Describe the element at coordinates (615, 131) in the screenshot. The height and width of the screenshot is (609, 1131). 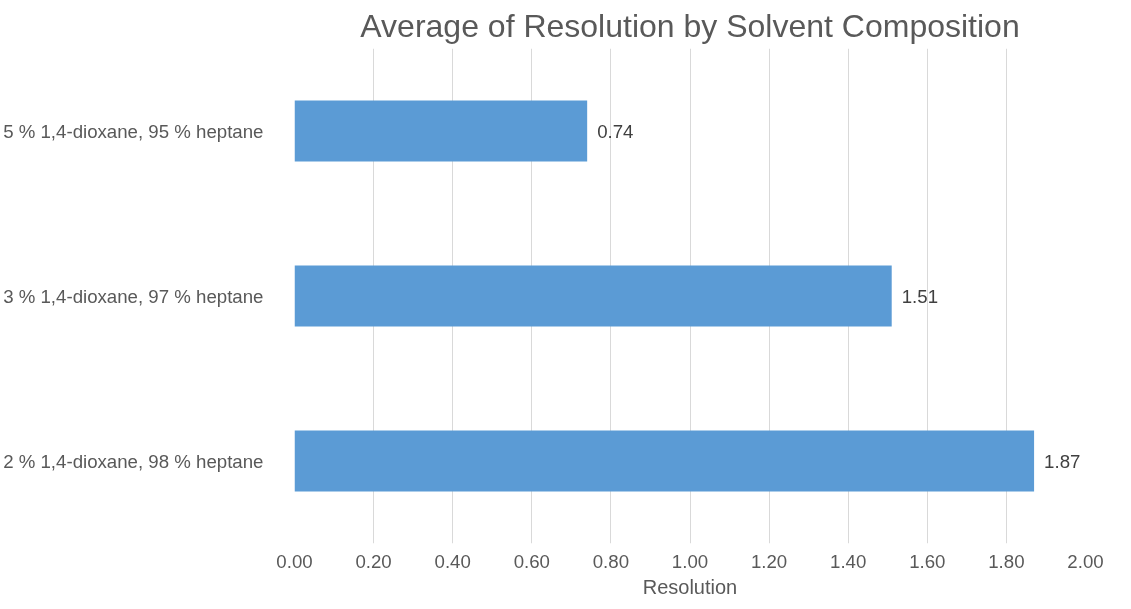
I see `data-label: 0.74` at that location.